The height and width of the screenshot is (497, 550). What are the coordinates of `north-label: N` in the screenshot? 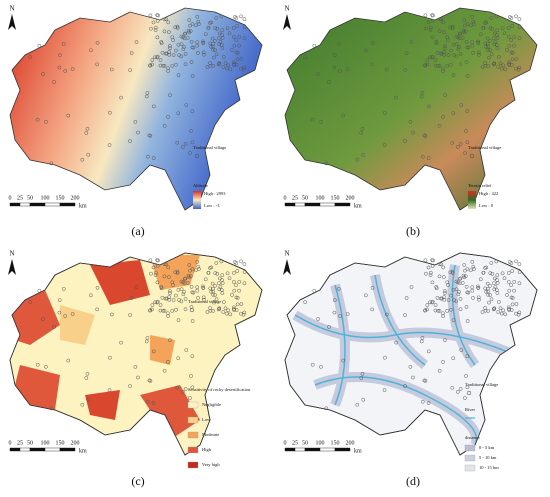 It's located at (11, 9).